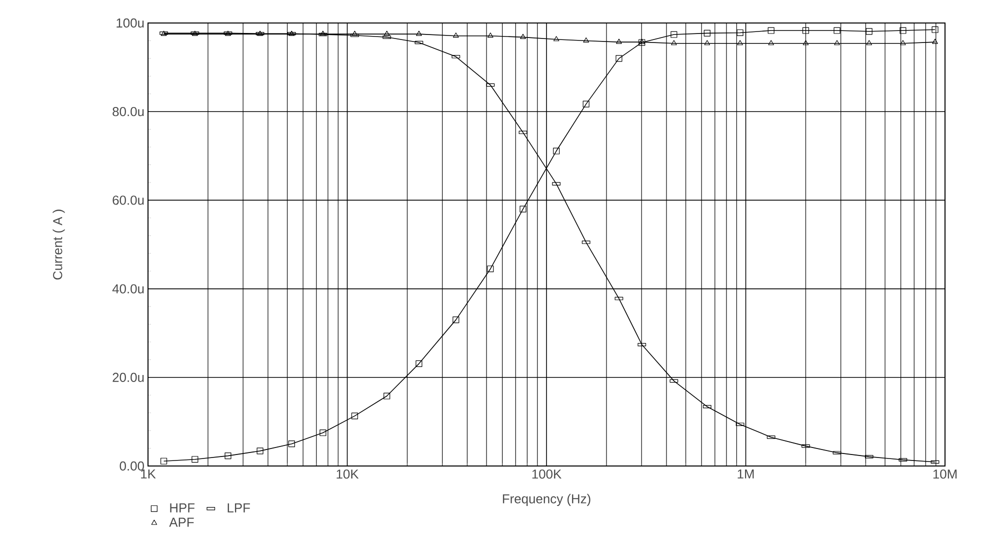 The width and height of the screenshot is (983, 551). What do you see at coordinates (58, 245) in the screenshot?
I see `y-axis-title: Current ( A )` at bounding box center [58, 245].